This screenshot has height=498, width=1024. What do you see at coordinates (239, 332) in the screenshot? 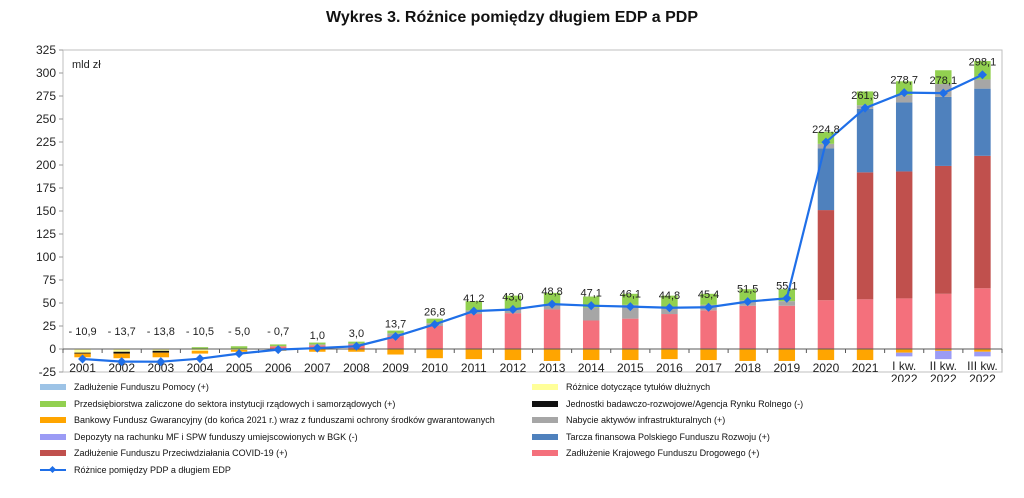
I see `data-label: - 5,0` at bounding box center [239, 332].